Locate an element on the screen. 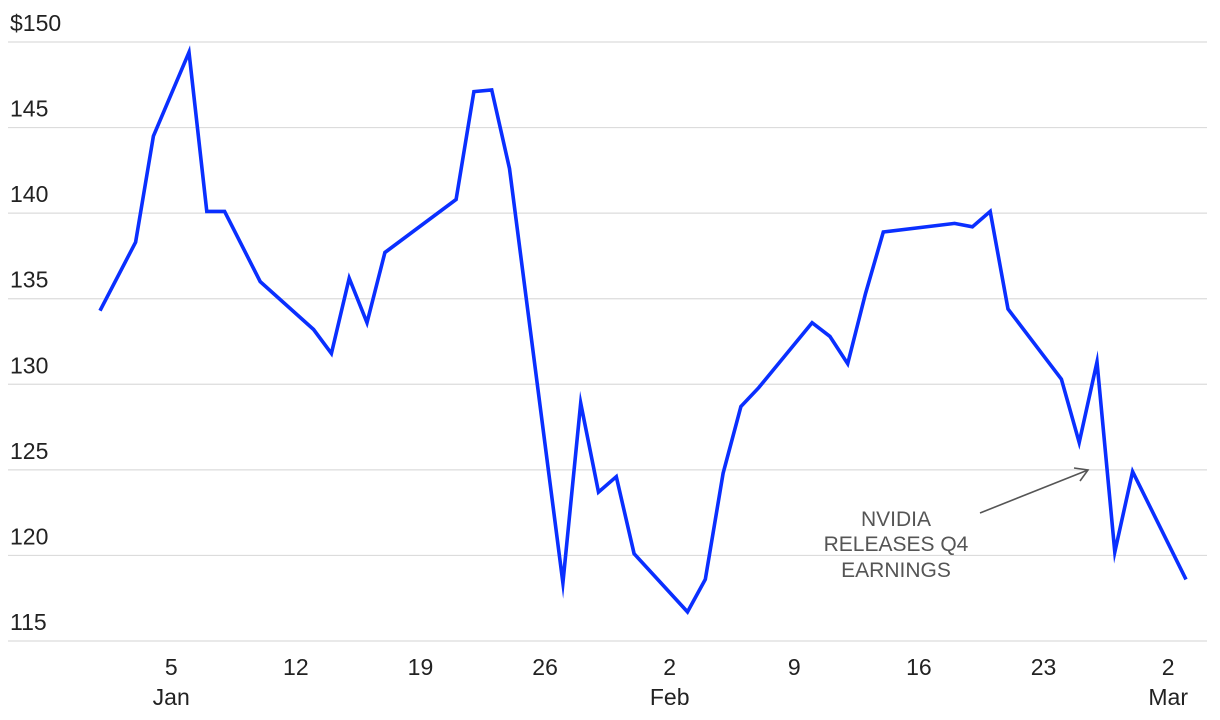  x-tick-label: 12 is located at coordinates (296, 667).